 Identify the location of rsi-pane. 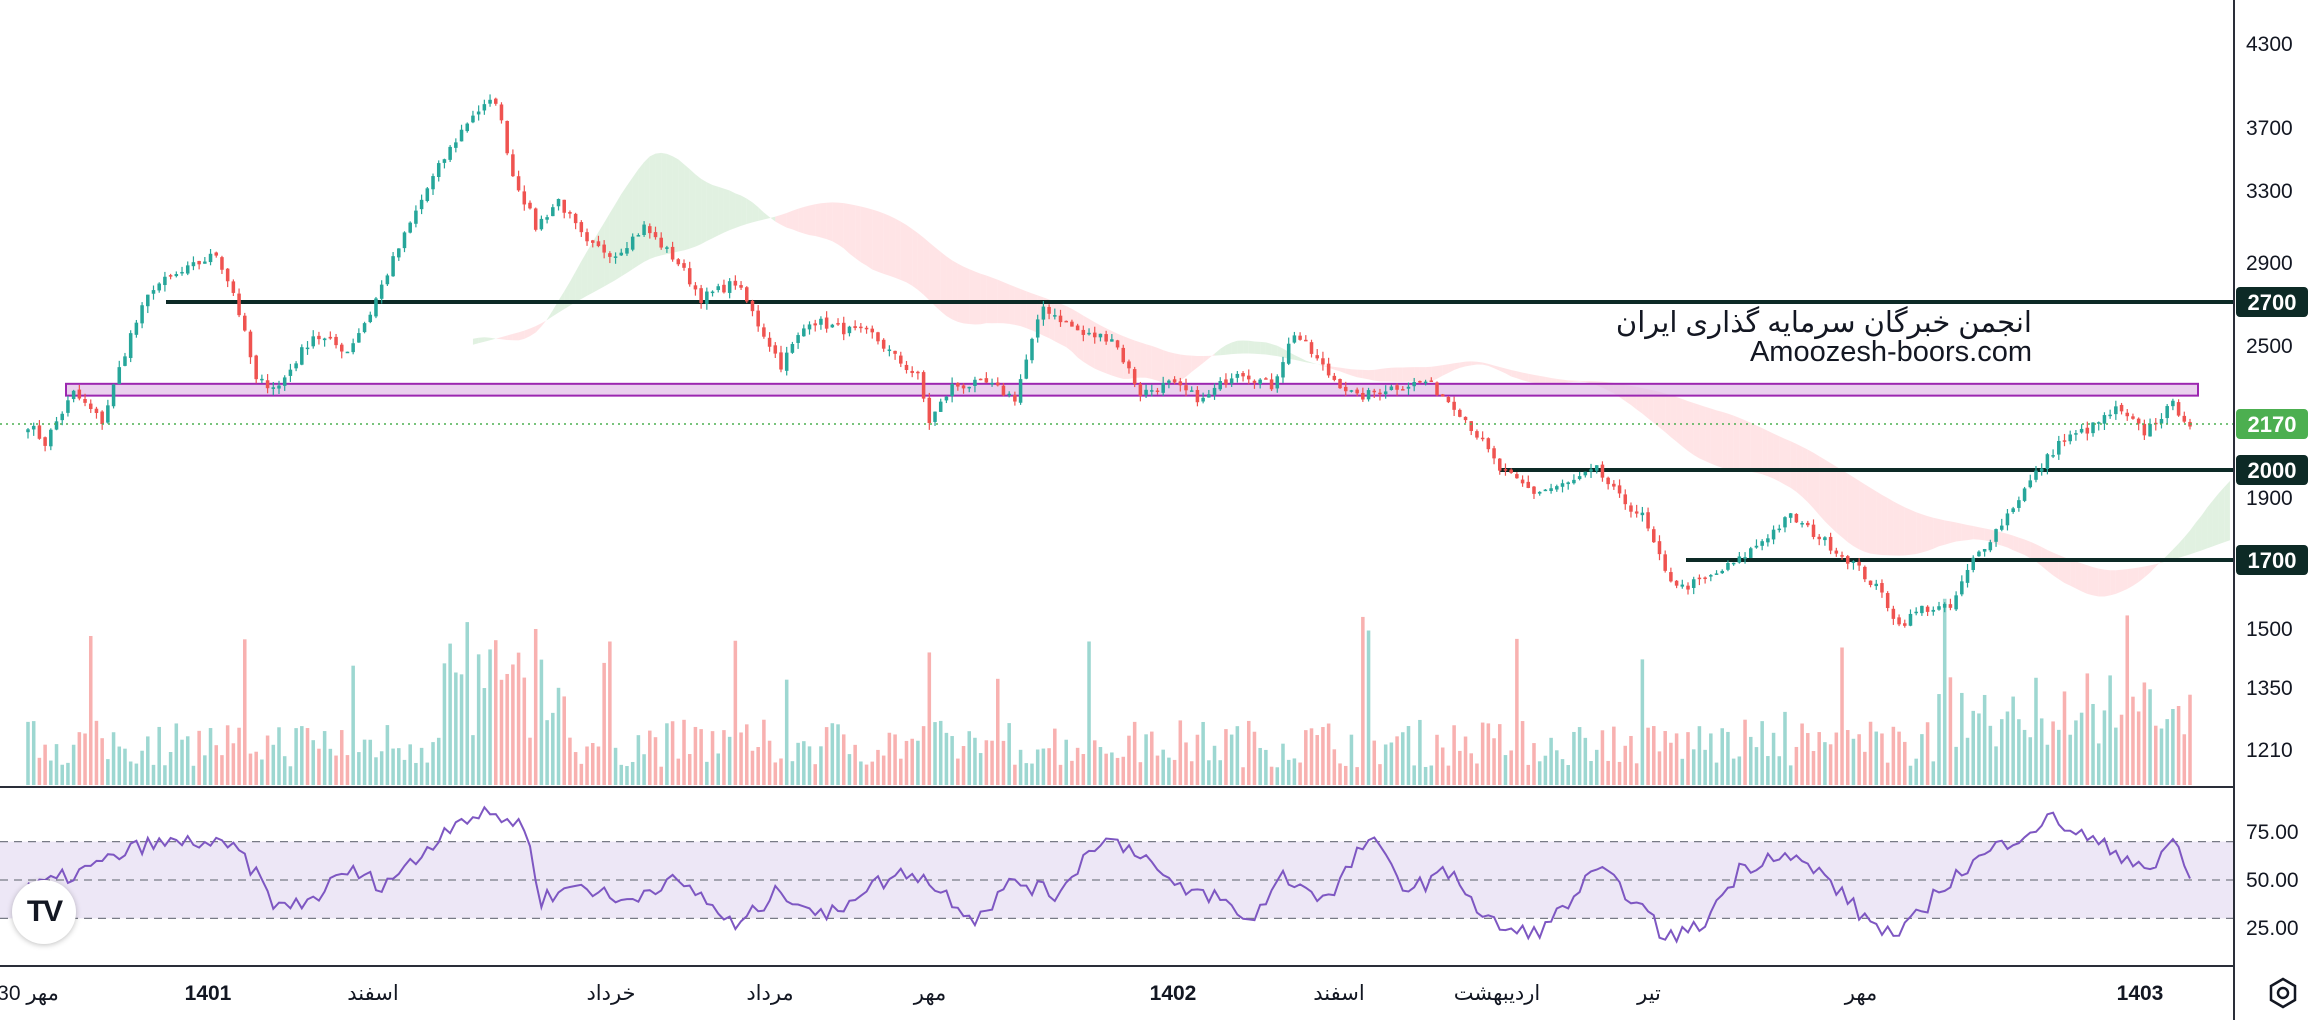
(1117, 874).